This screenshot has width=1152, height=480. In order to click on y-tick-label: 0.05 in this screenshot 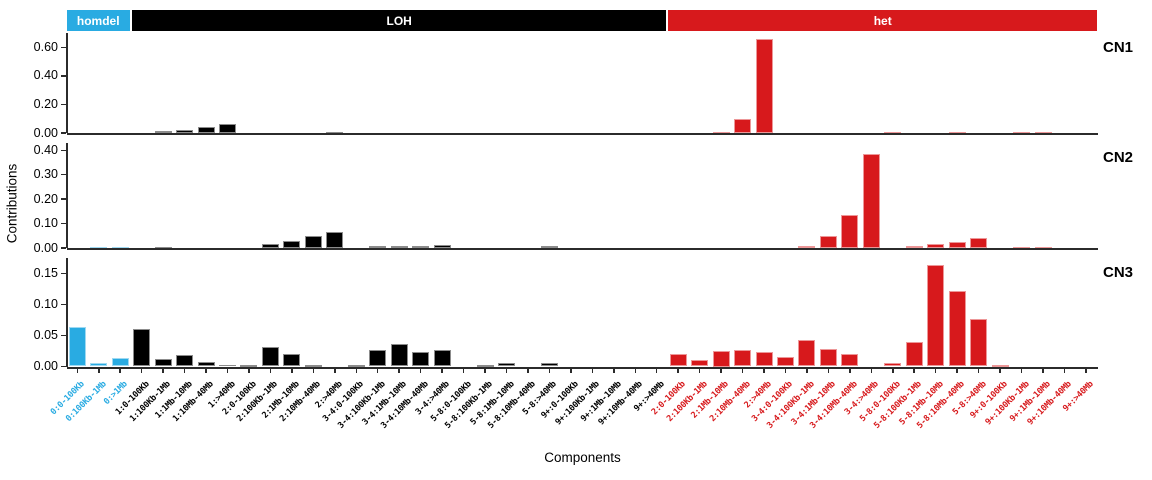, I will do `click(45, 335)`.